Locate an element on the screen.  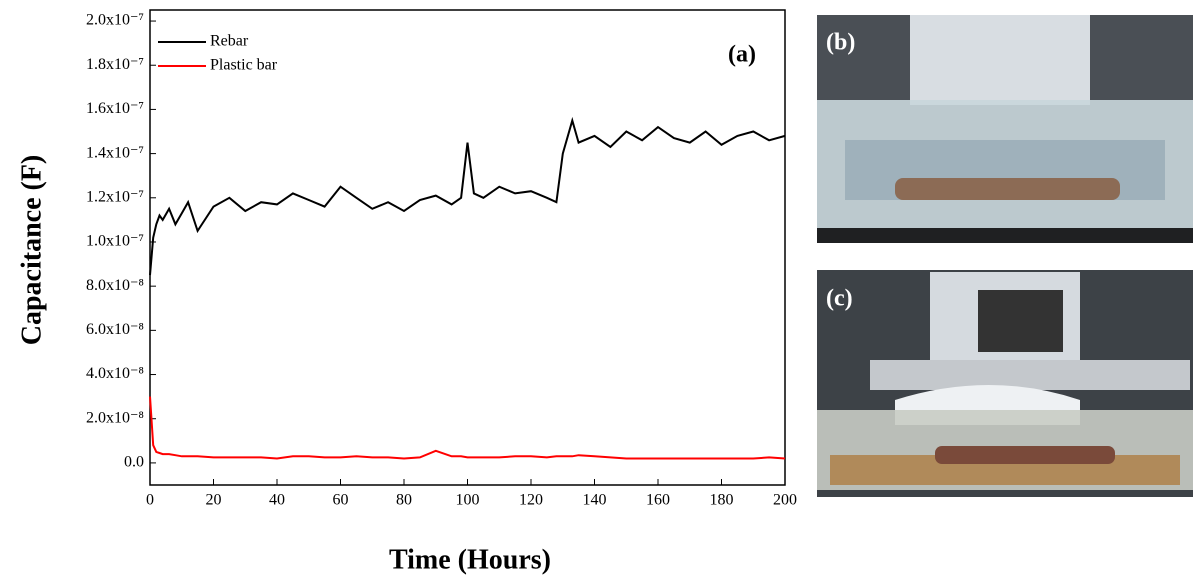
y-tick-label: 8.0x10⁻⁸ is located at coordinates (115, 285).